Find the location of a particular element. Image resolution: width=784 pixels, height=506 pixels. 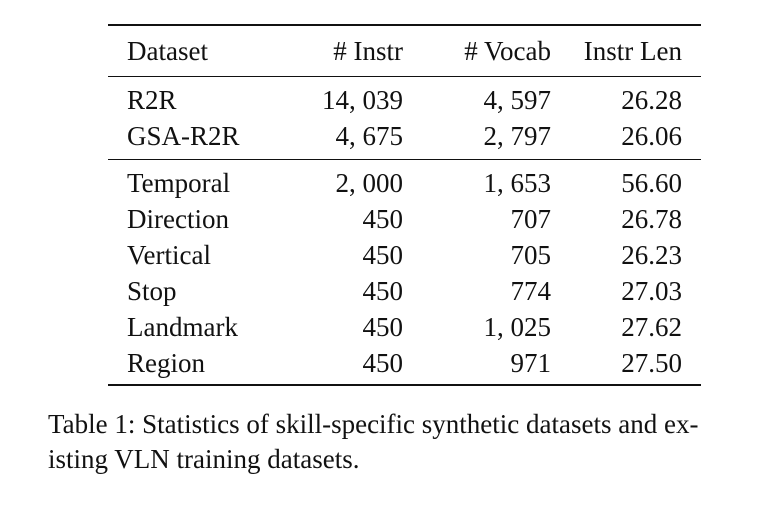

table-header: Dataset # Instr # Vocab Instr Len is located at coordinates (404, 51).